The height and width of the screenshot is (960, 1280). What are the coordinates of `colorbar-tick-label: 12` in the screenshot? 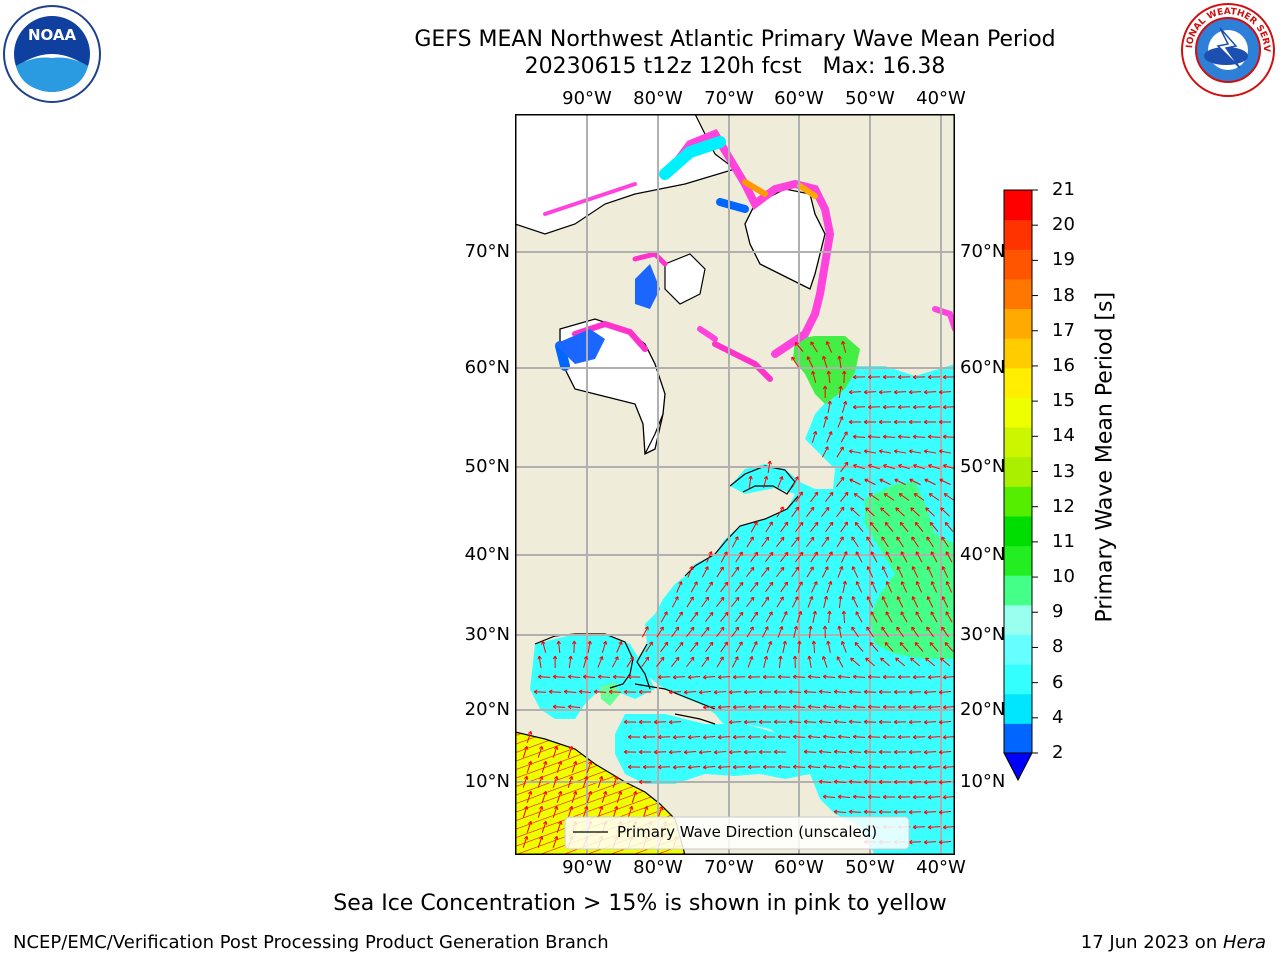 It's located at (1063, 506).